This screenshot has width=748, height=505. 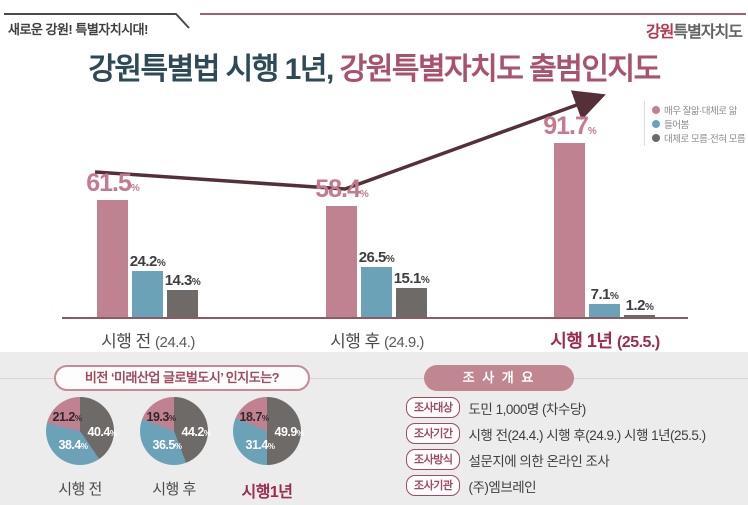 What do you see at coordinates (268, 431) in the screenshot?
I see `pie-chart: 18.7% 31.4% 49.9%` at bounding box center [268, 431].